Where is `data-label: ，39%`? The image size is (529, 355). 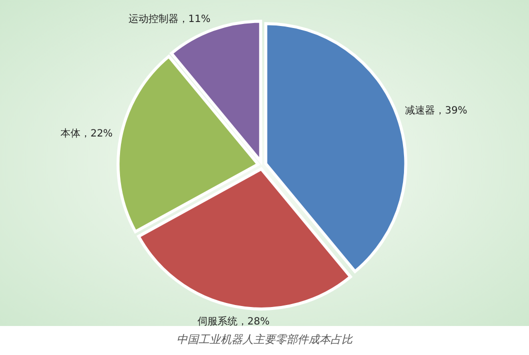
data-label: ，39% is located at coordinates (451, 111).